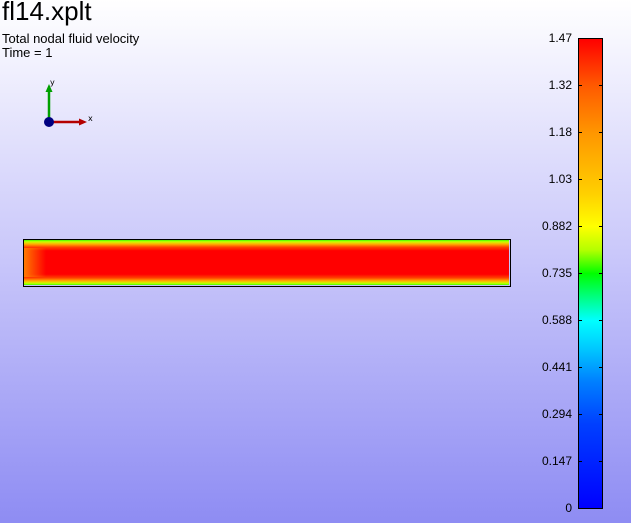 This screenshot has width=631, height=523. Describe the element at coordinates (560, 85) in the screenshot. I see `colorbar-tick-label: 1.32` at that location.